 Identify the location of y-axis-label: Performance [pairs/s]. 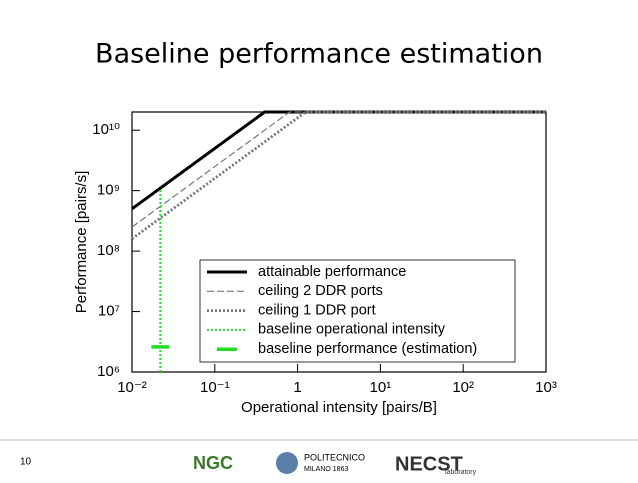
(81, 242).